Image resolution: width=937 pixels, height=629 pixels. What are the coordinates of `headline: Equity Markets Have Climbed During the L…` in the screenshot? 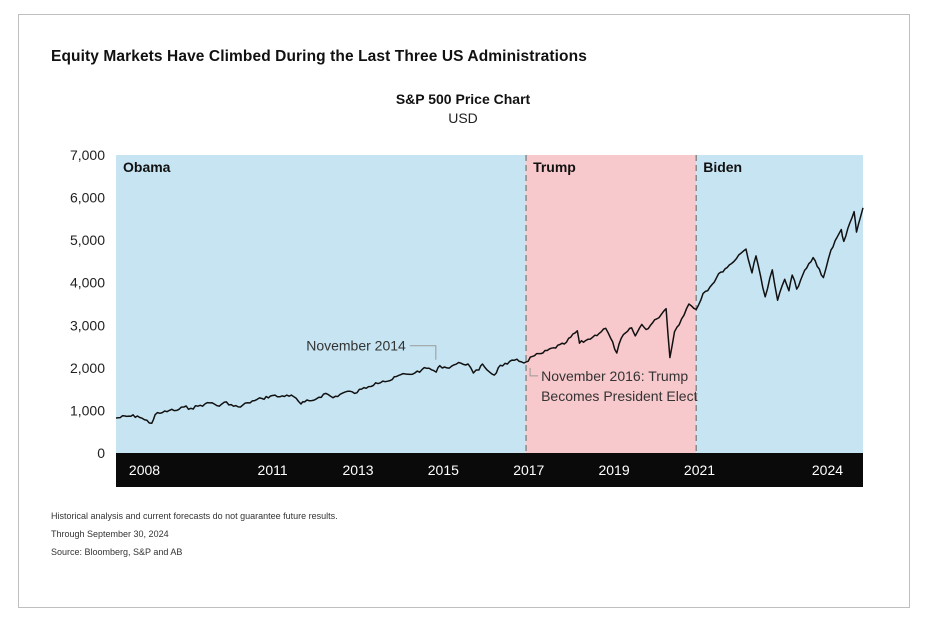 It's located at (319, 56).